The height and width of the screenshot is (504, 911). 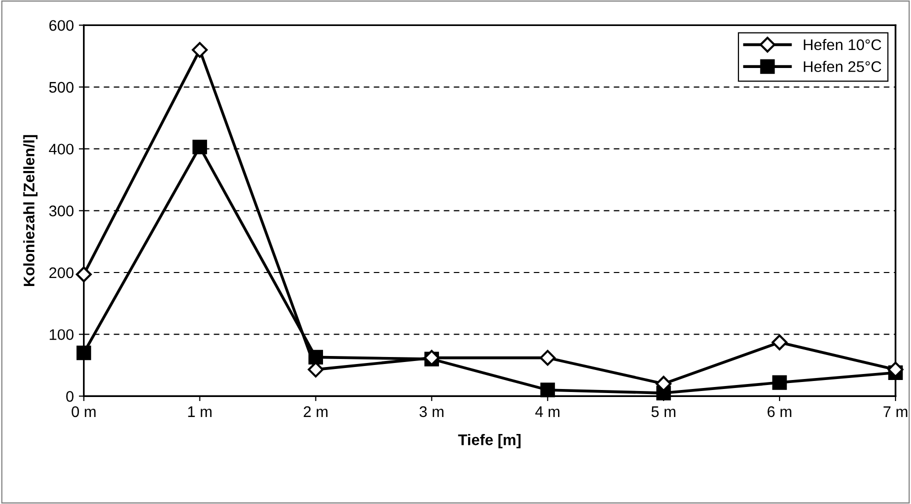 What do you see at coordinates (70, 396) in the screenshot?
I see `y-tick-label: 0` at bounding box center [70, 396].